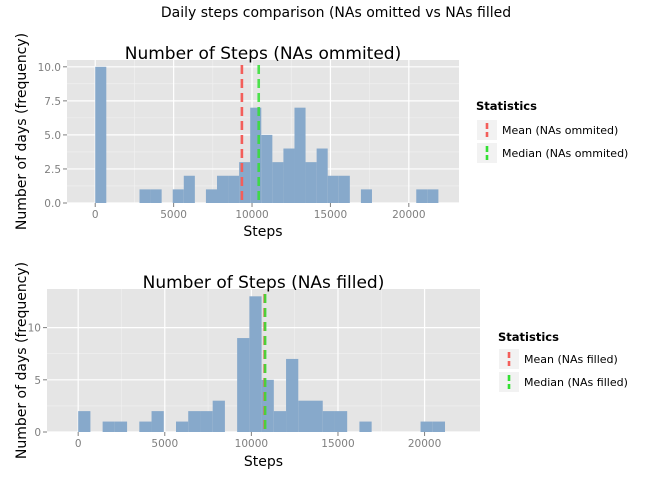  What do you see at coordinates (37, 433) in the screenshot?
I see `y-tick-label: 0` at bounding box center [37, 433].